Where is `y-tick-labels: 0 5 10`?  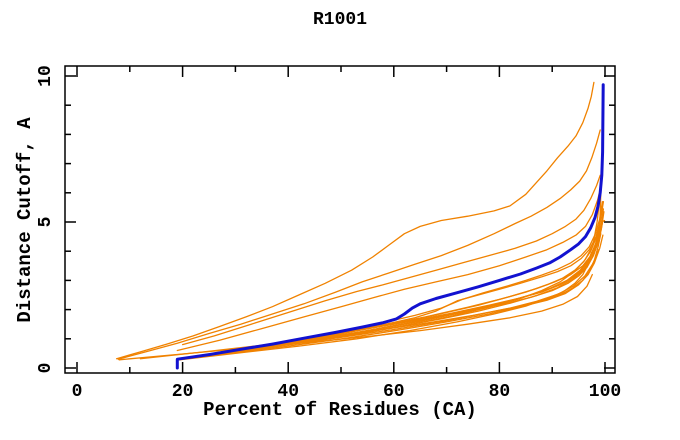
y-tick-labels: 0 5 10 is located at coordinates (46, 219).